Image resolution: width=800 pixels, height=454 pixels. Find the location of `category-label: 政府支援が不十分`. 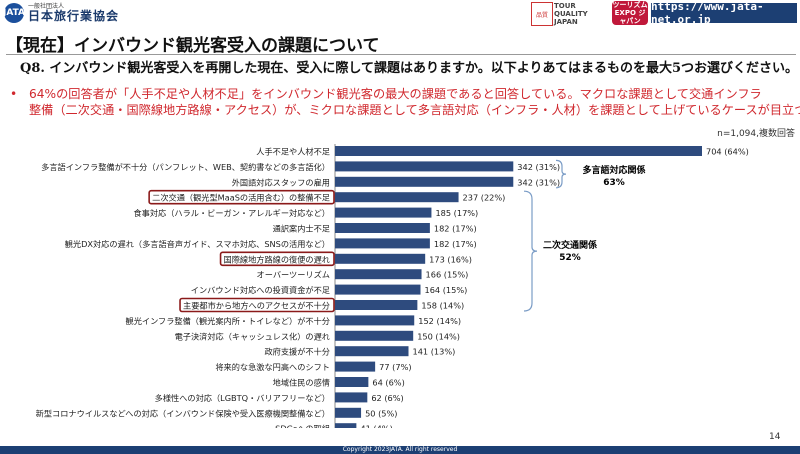

category-label: 政府支援が不十分 is located at coordinates (297, 352).